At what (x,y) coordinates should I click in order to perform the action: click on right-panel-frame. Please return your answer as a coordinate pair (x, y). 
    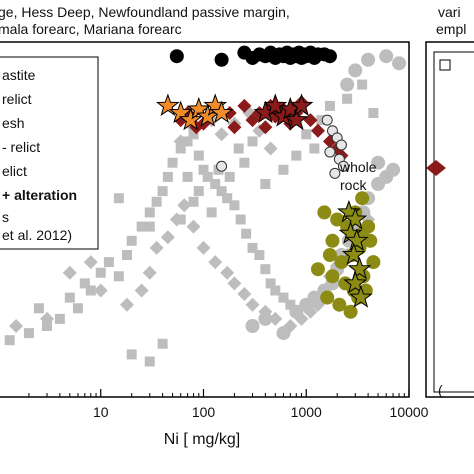
    Looking at the image, I should click on (449, 219).